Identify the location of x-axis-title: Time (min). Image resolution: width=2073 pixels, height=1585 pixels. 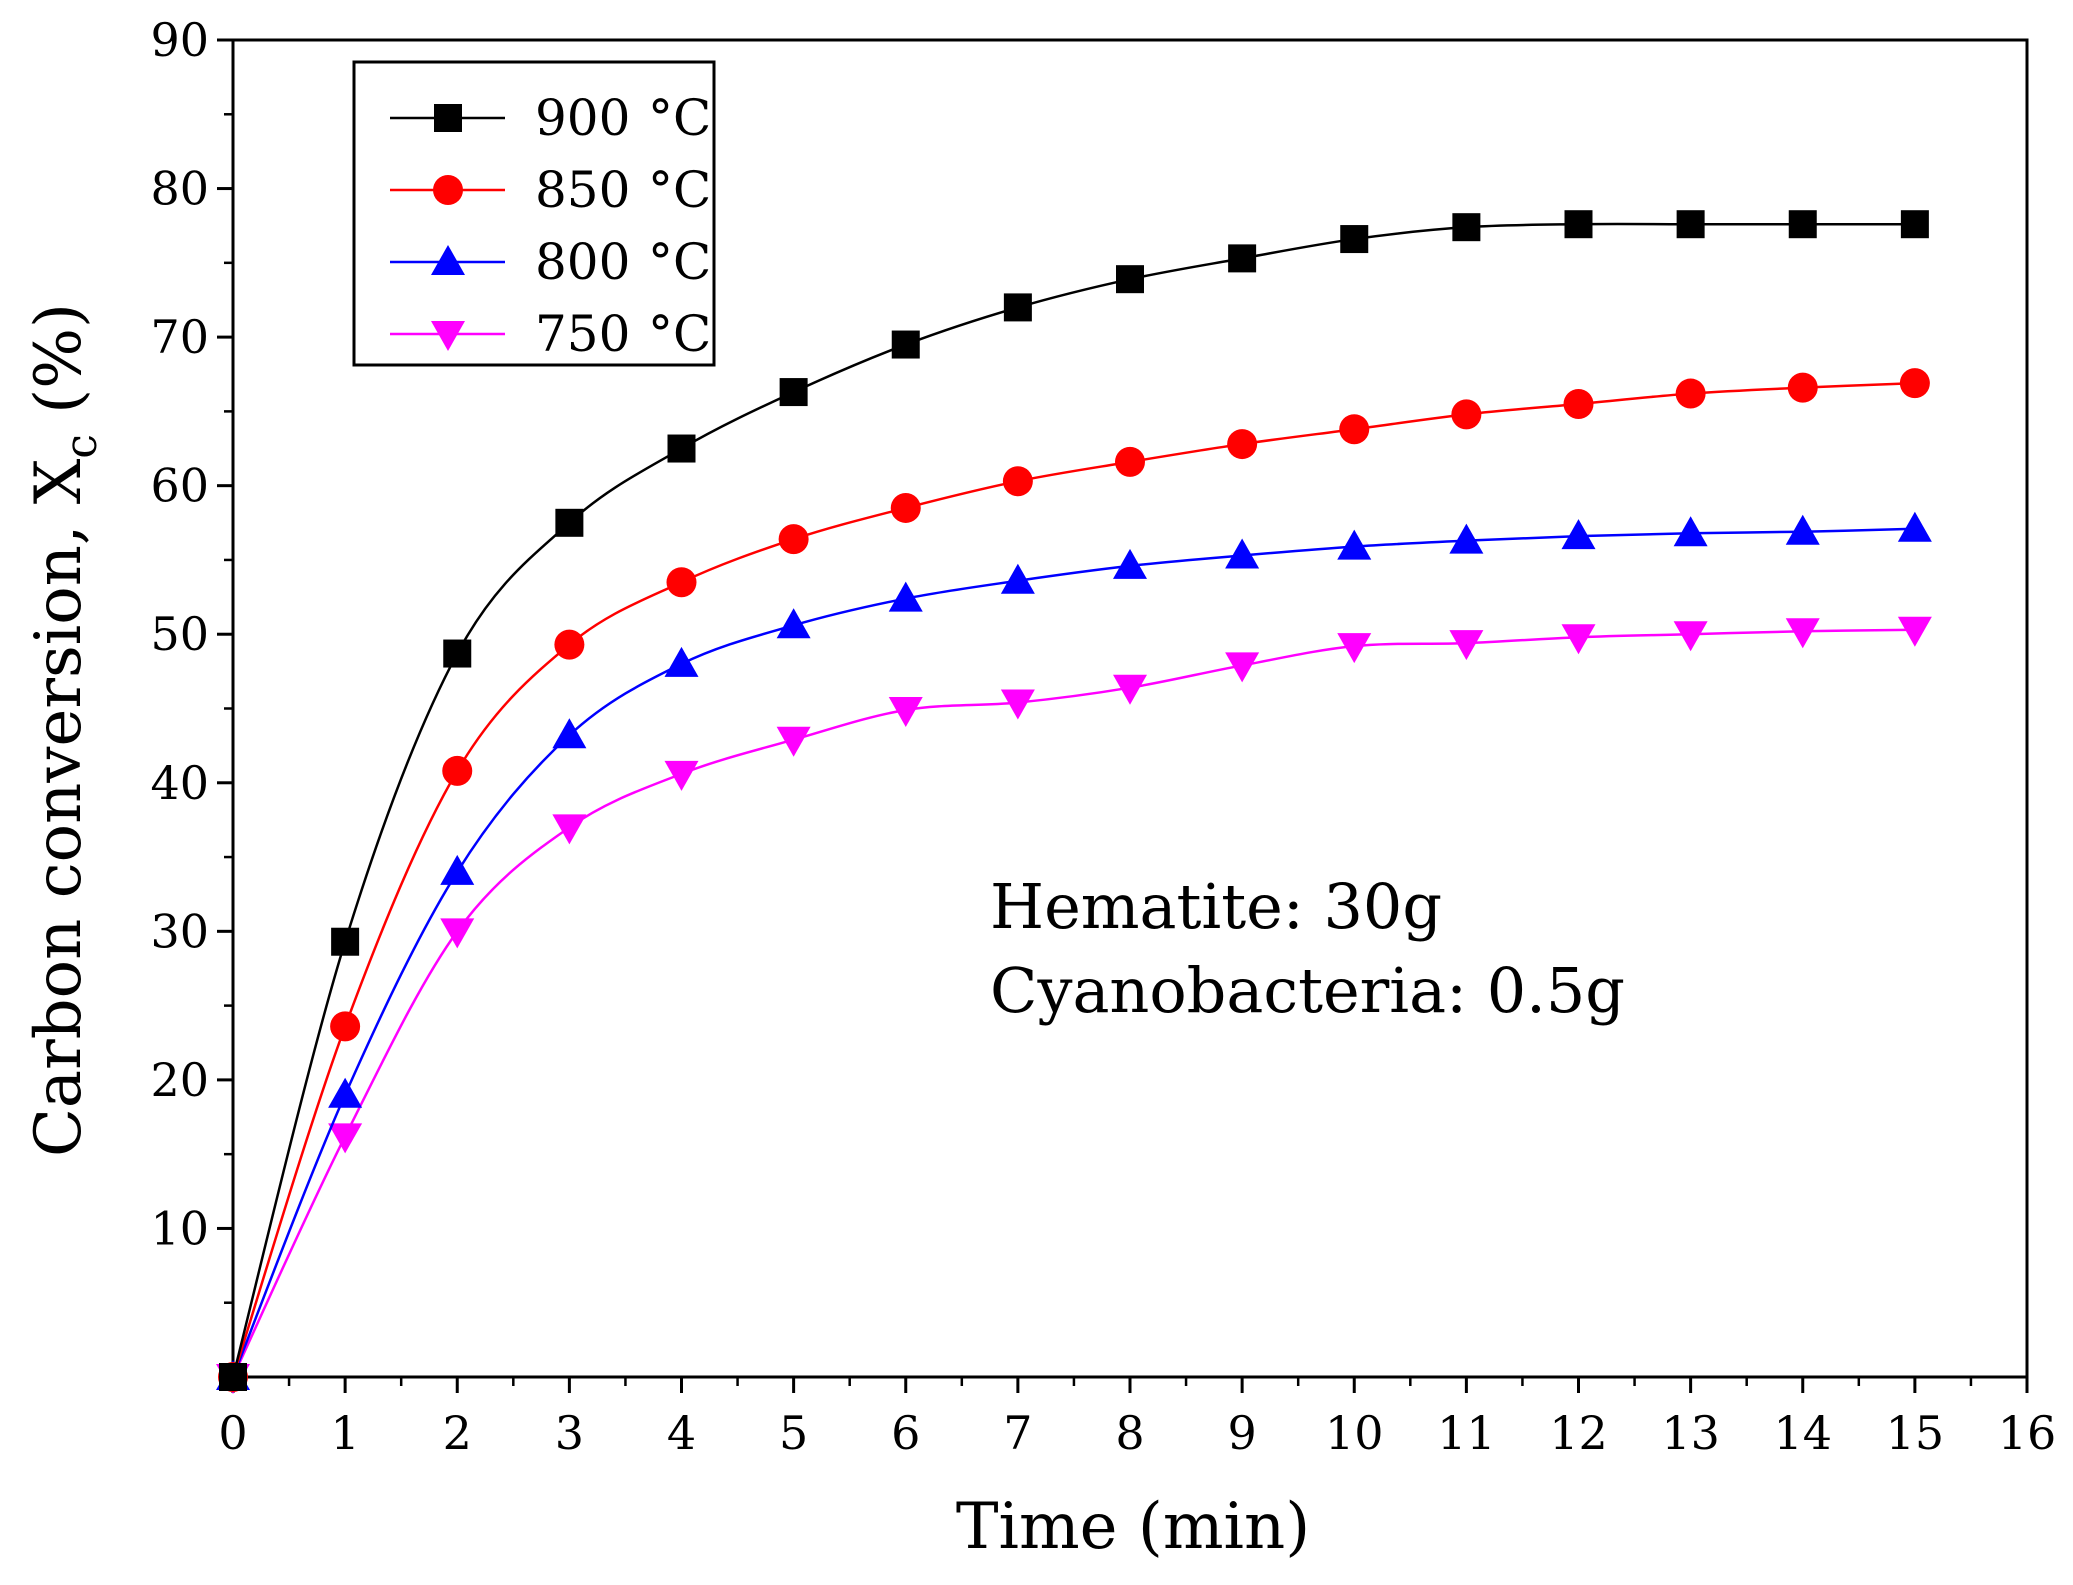
(1133, 1527).